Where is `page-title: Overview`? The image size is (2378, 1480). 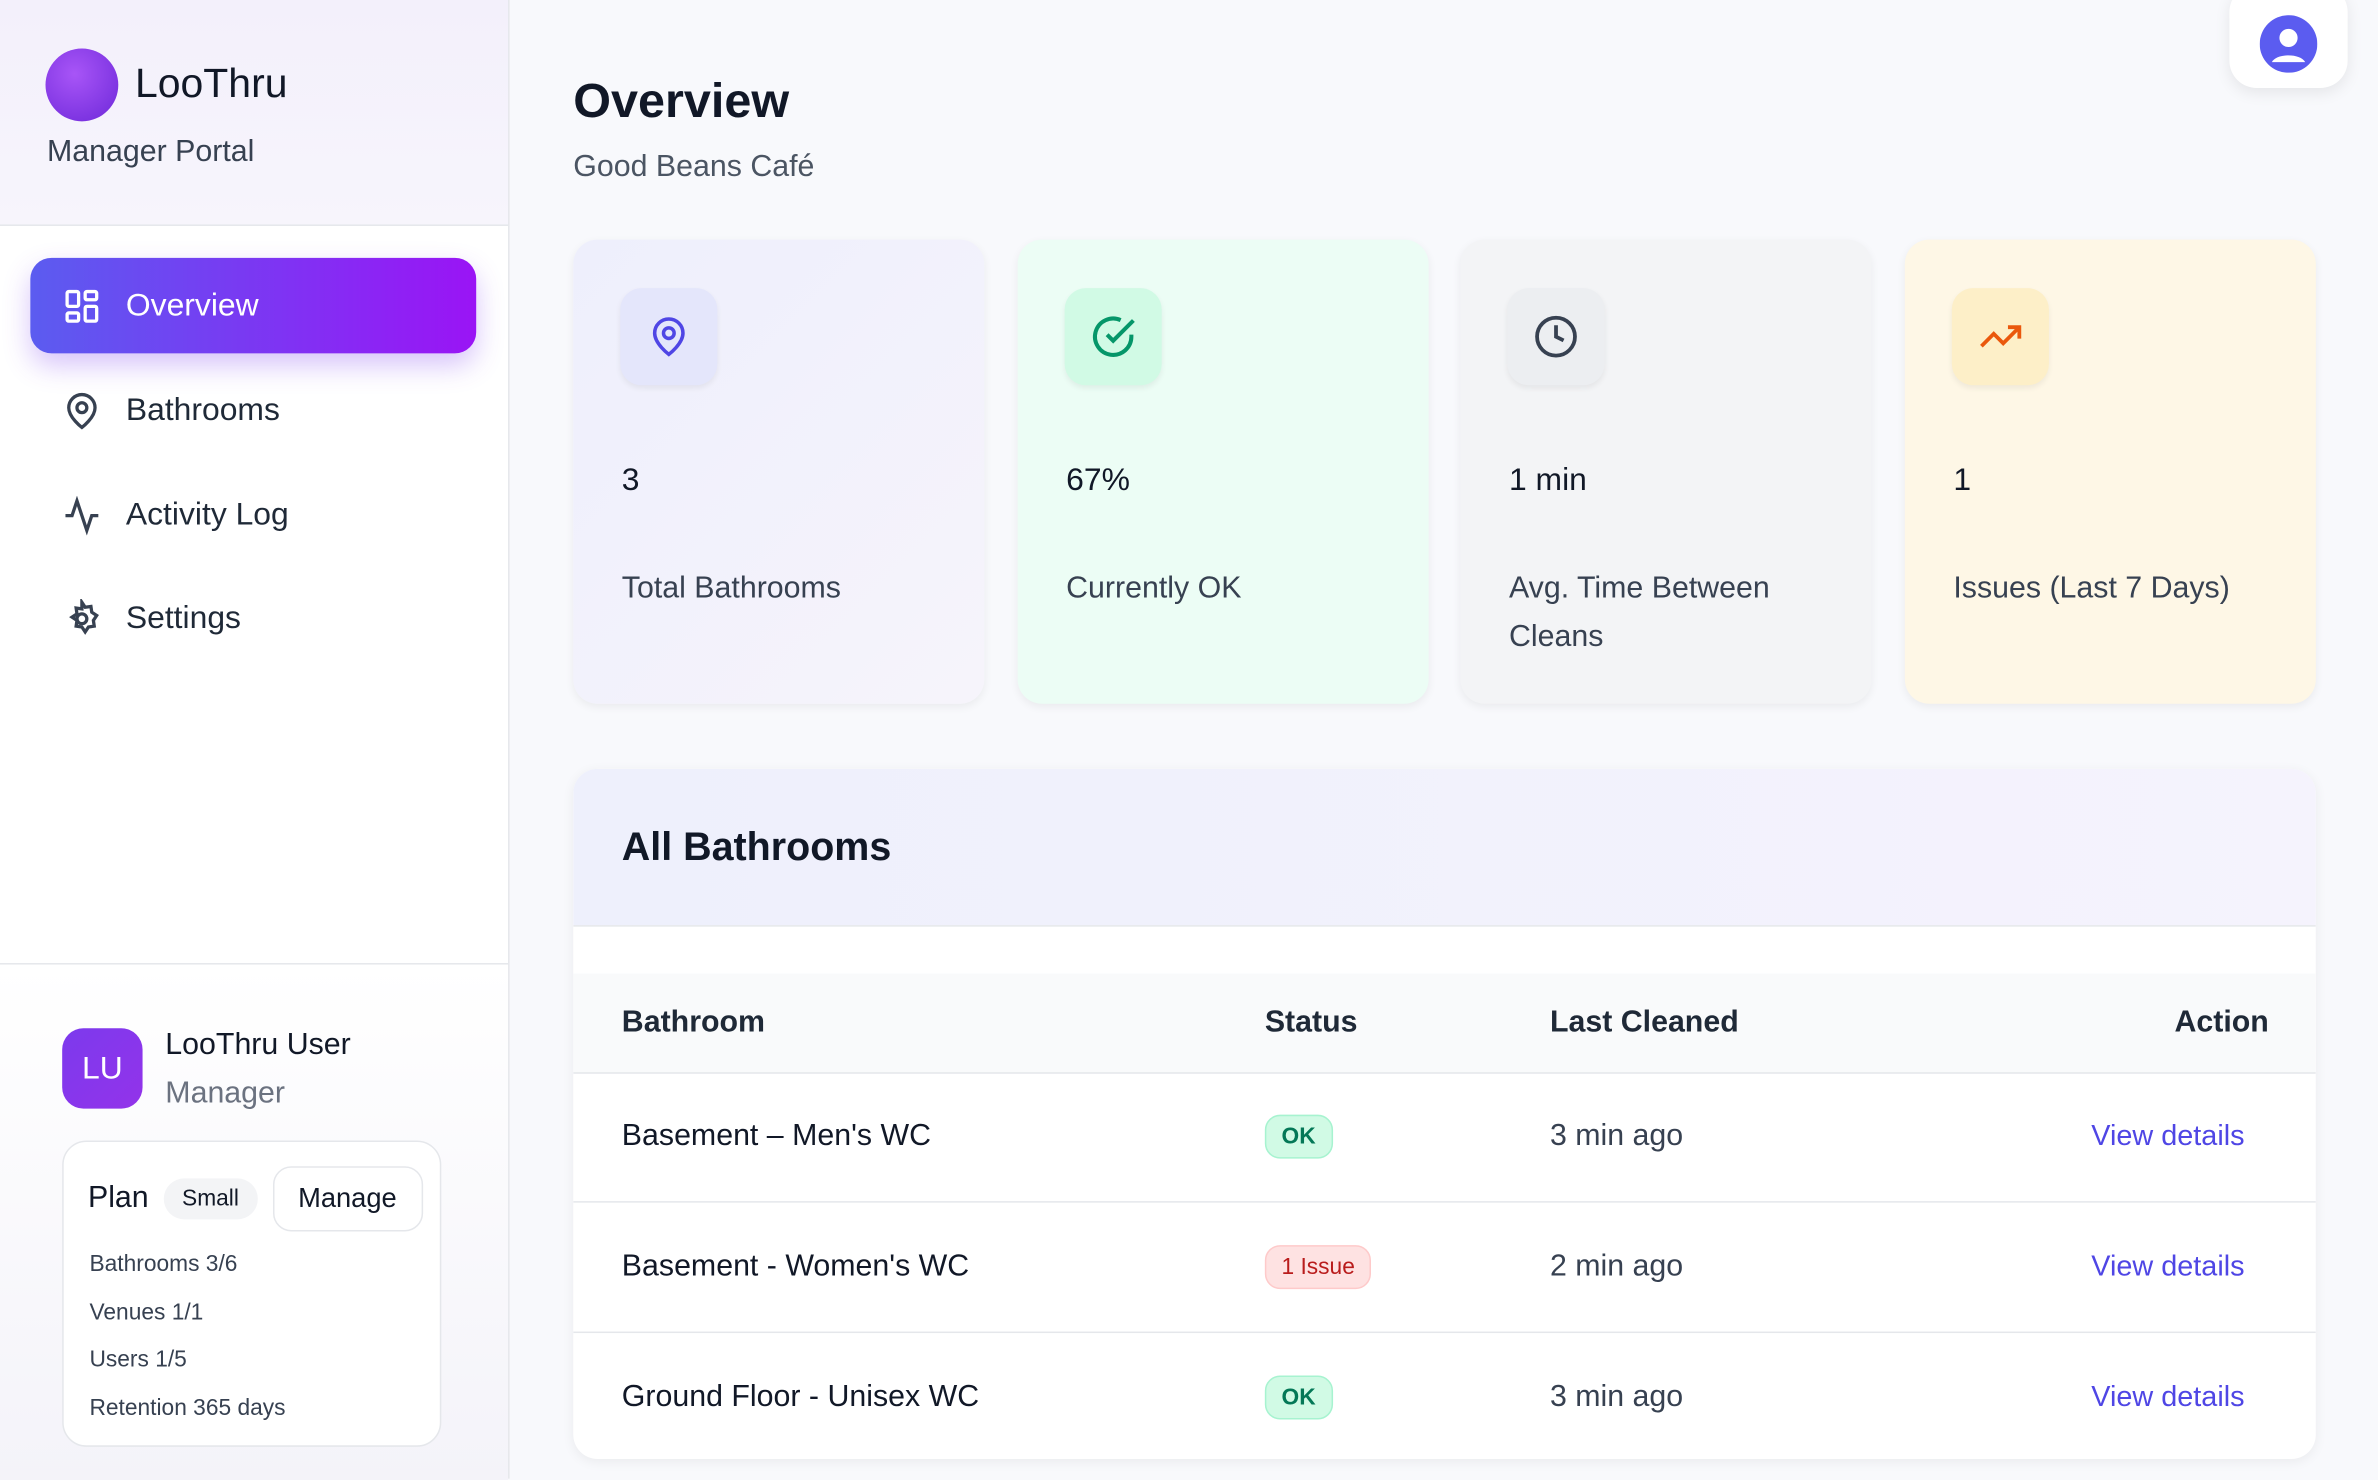 page-title: Overview is located at coordinates (681, 100).